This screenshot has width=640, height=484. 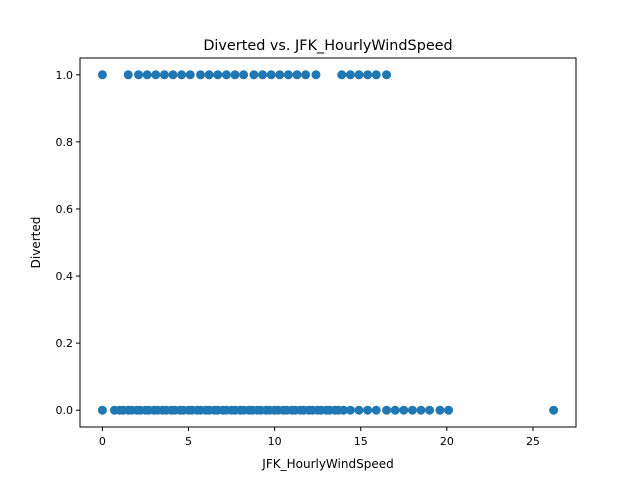 I want to click on y-tick-label: 1.0, so click(x=65, y=75).